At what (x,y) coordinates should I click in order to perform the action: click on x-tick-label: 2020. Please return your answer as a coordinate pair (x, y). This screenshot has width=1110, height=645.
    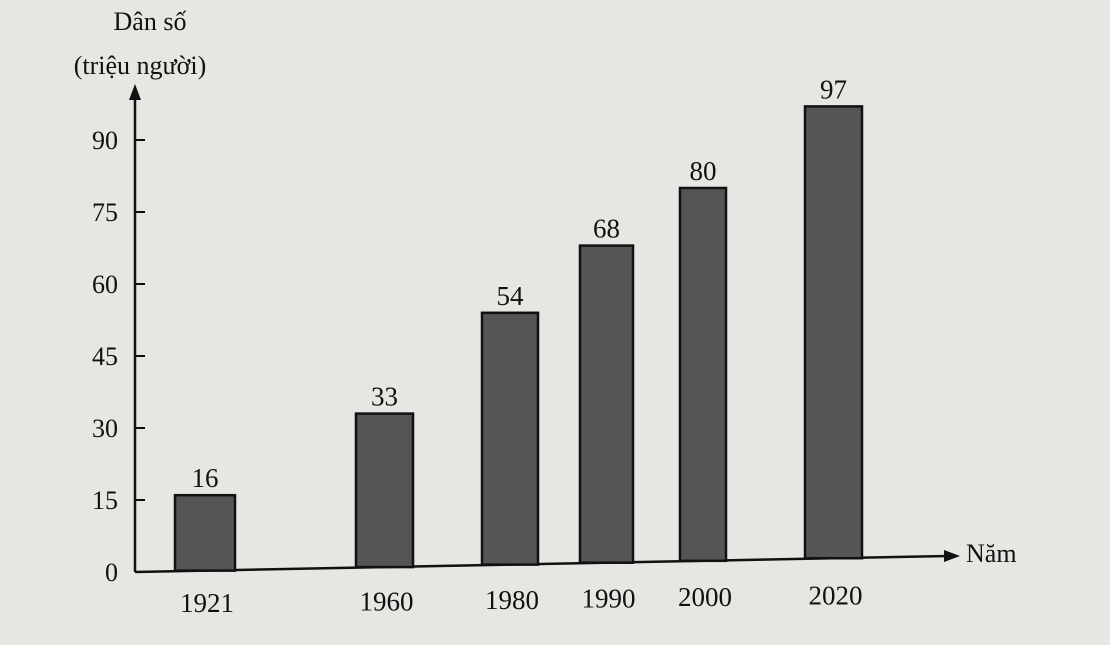
    Looking at the image, I should click on (836, 596).